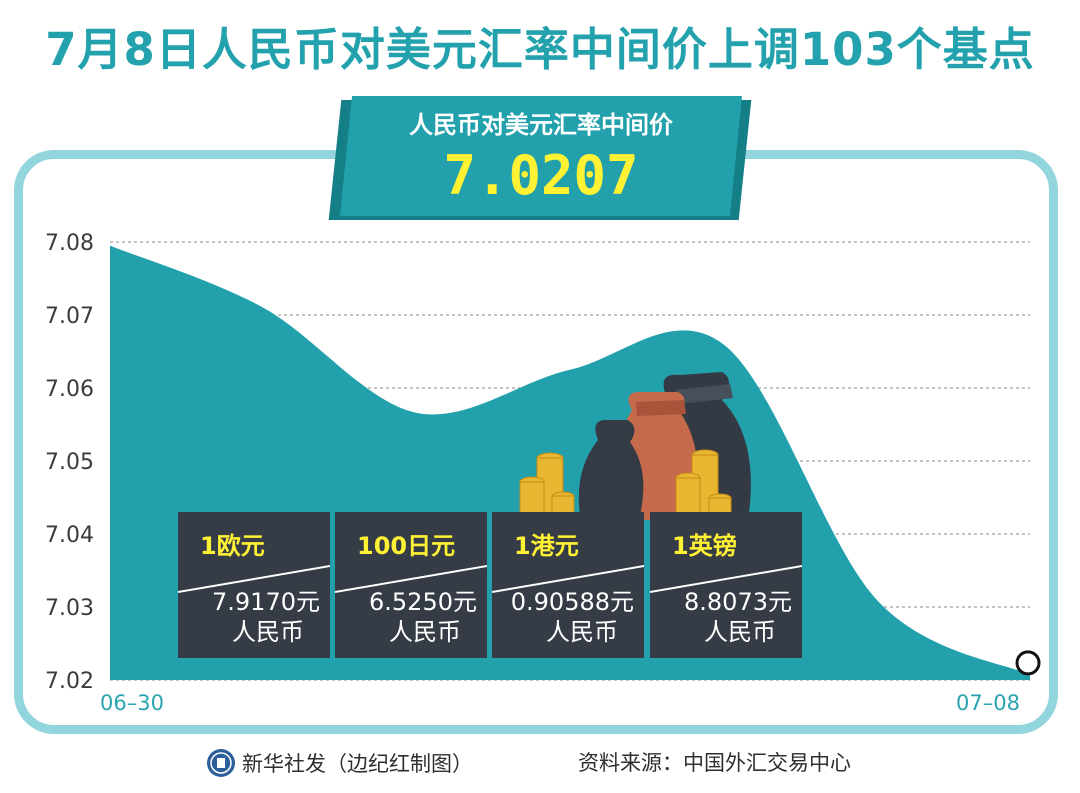  Describe the element at coordinates (69, 243) in the screenshot. I see `y-tick-label: 7.08` at that location.